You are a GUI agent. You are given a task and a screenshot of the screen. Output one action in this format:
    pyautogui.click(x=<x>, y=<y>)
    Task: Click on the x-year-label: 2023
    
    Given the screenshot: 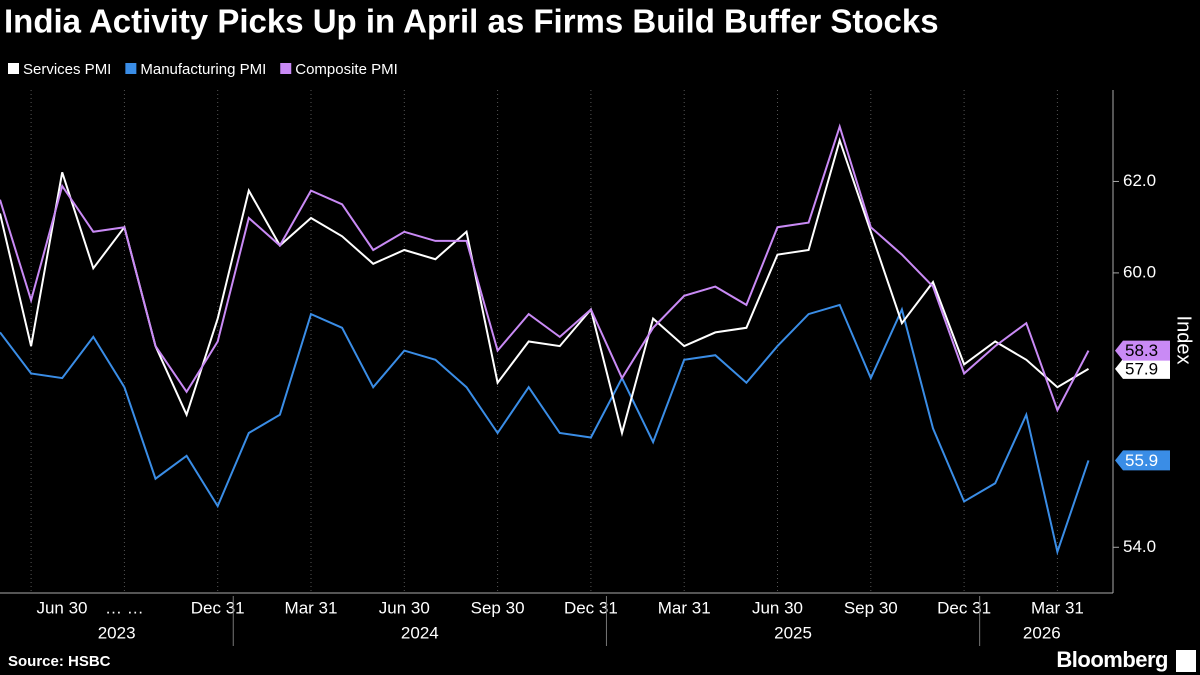 What is the action you would take?
    pyautogui.click(x=117, y=632)
    